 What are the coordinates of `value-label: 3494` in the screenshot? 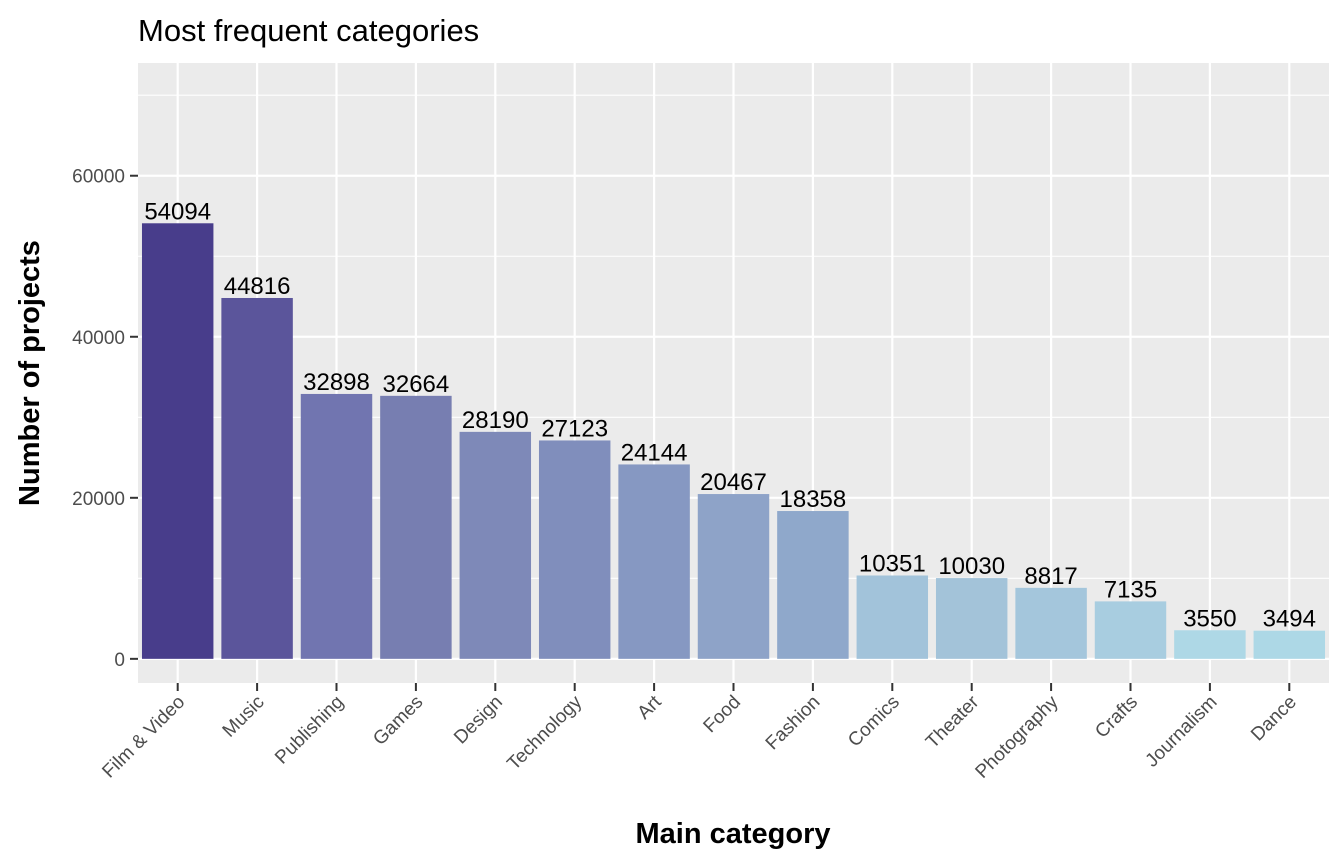 It's located at (1289, 619).